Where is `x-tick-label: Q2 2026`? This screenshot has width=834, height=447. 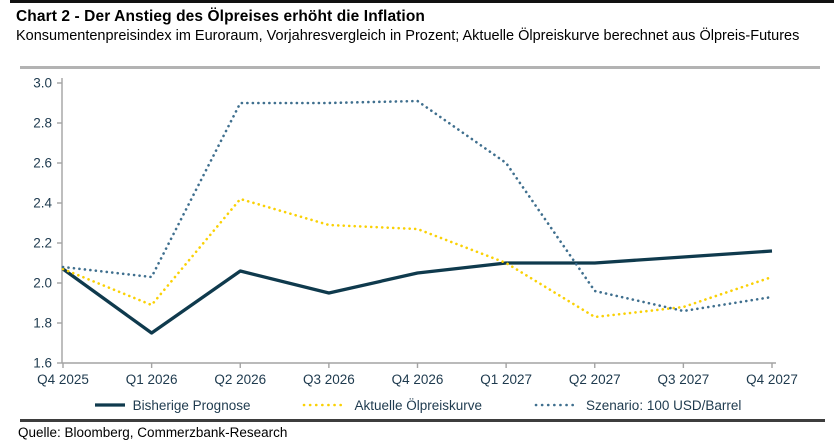
x-tick-label: Q2 2026 is located at coordinates (240, 379).